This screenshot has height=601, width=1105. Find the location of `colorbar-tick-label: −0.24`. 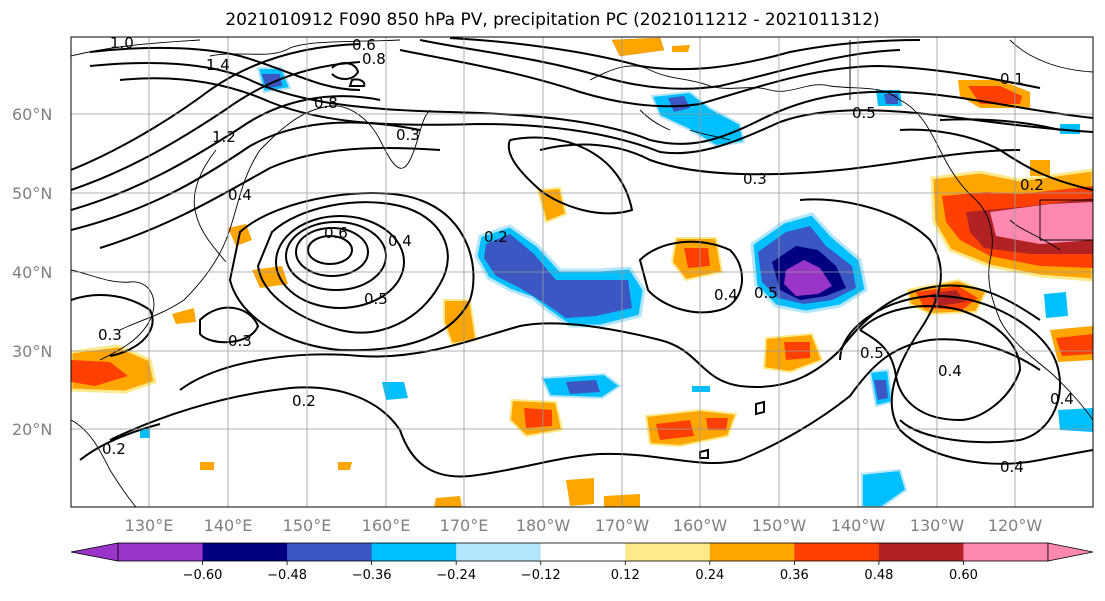

colorbar-tick-label: −0.24 is located at coordinates (456, 575).